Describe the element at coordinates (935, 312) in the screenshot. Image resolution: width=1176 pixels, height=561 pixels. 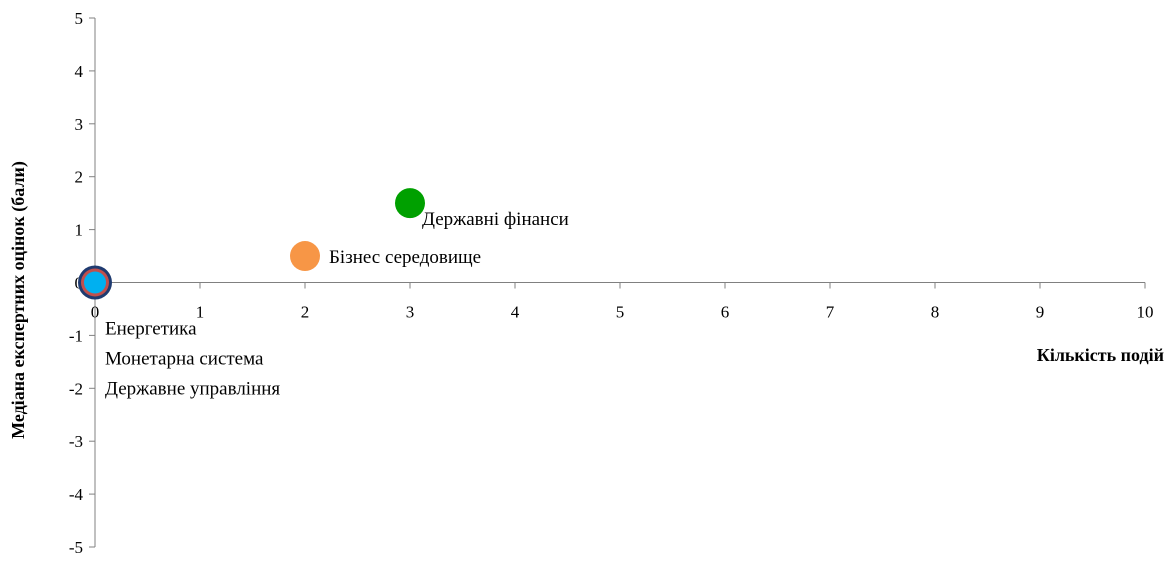
I see `x-tick-label: 8` at that location.